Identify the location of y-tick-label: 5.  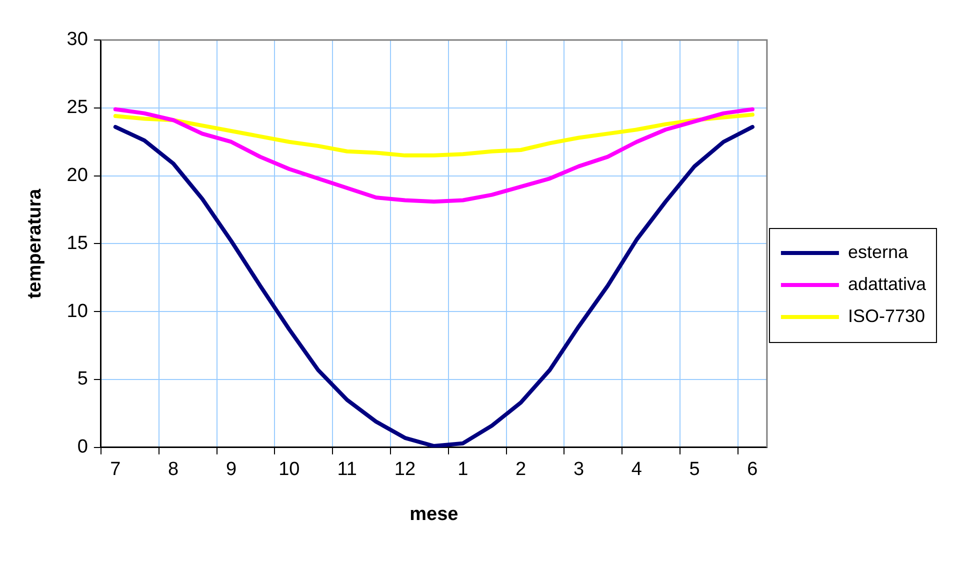
(82, 379).